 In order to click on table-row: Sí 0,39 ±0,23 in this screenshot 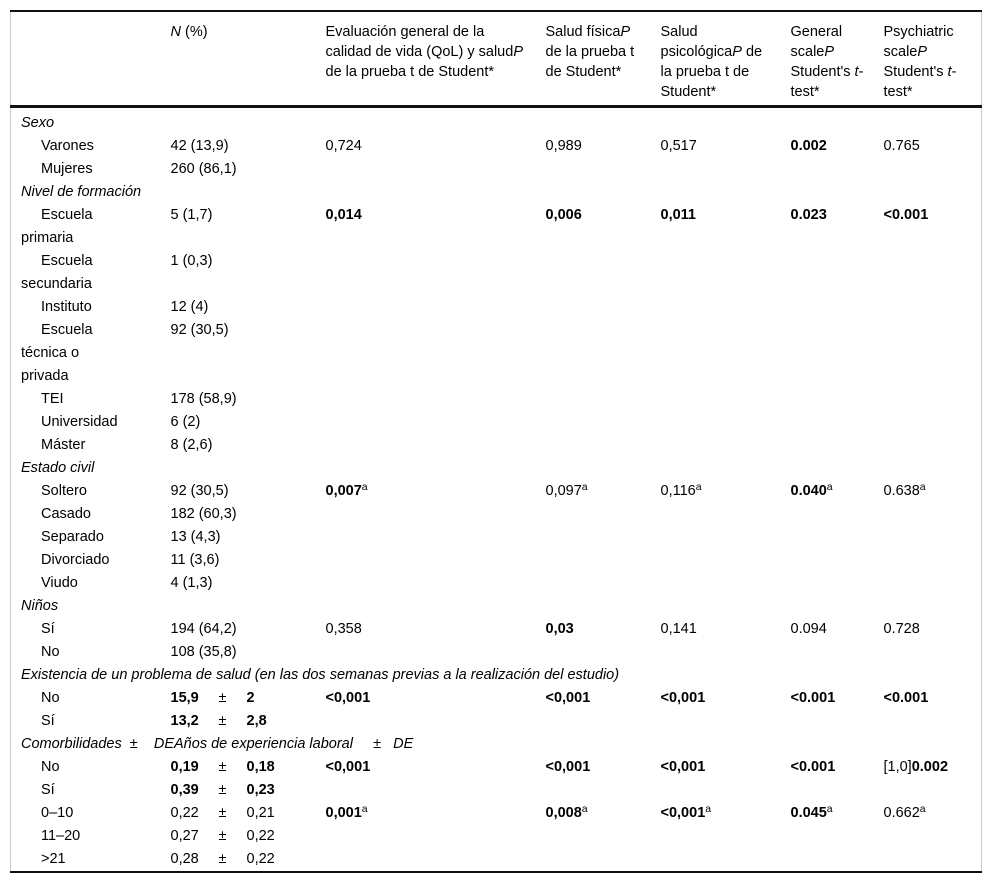, I will do `click(496, 790)`.